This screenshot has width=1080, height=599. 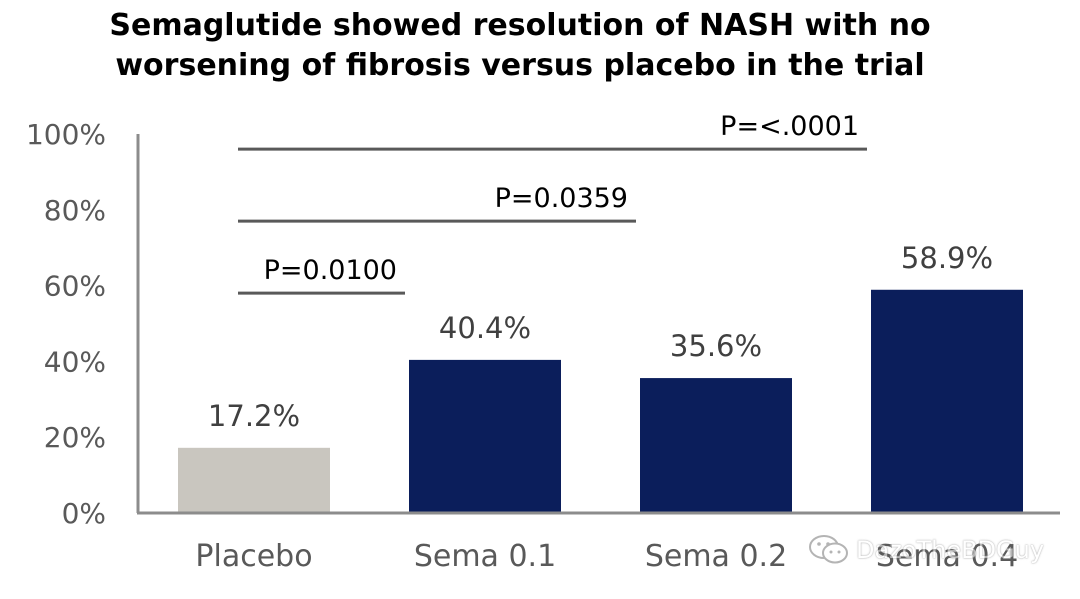 I want to click on category-label: Sema 0.2, so click(x=716, y=556).